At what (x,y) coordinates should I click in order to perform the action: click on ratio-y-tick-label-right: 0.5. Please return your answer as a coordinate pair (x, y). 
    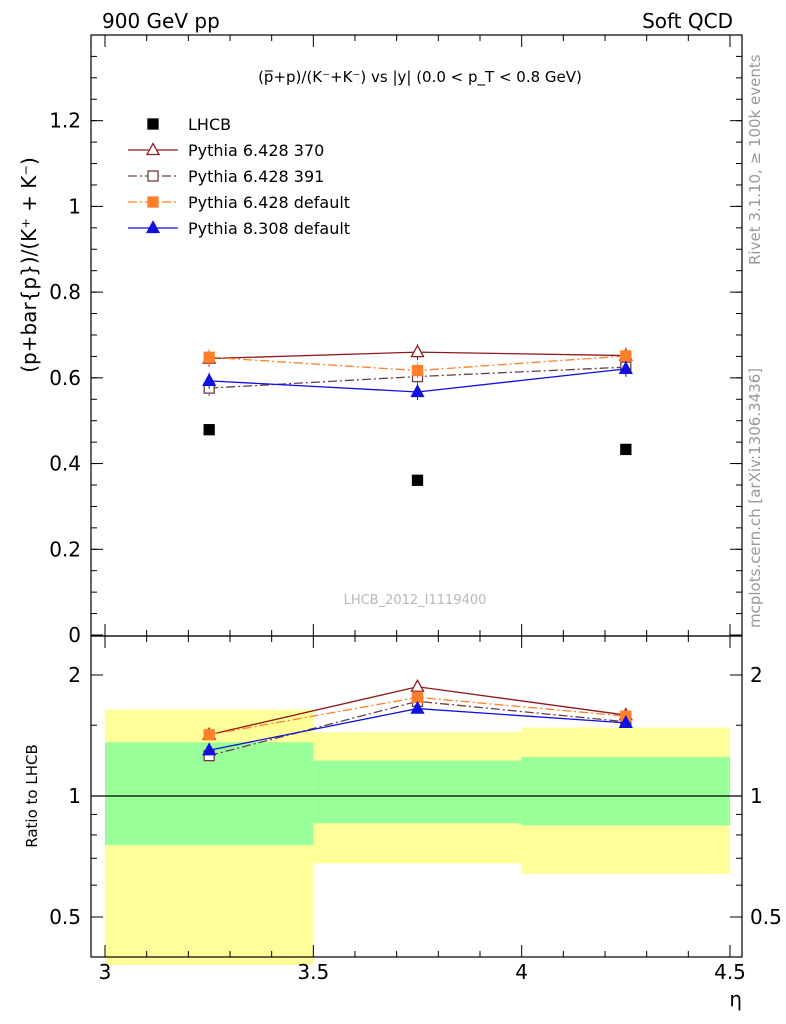
    Looking at the image, I should click on (766, 917).